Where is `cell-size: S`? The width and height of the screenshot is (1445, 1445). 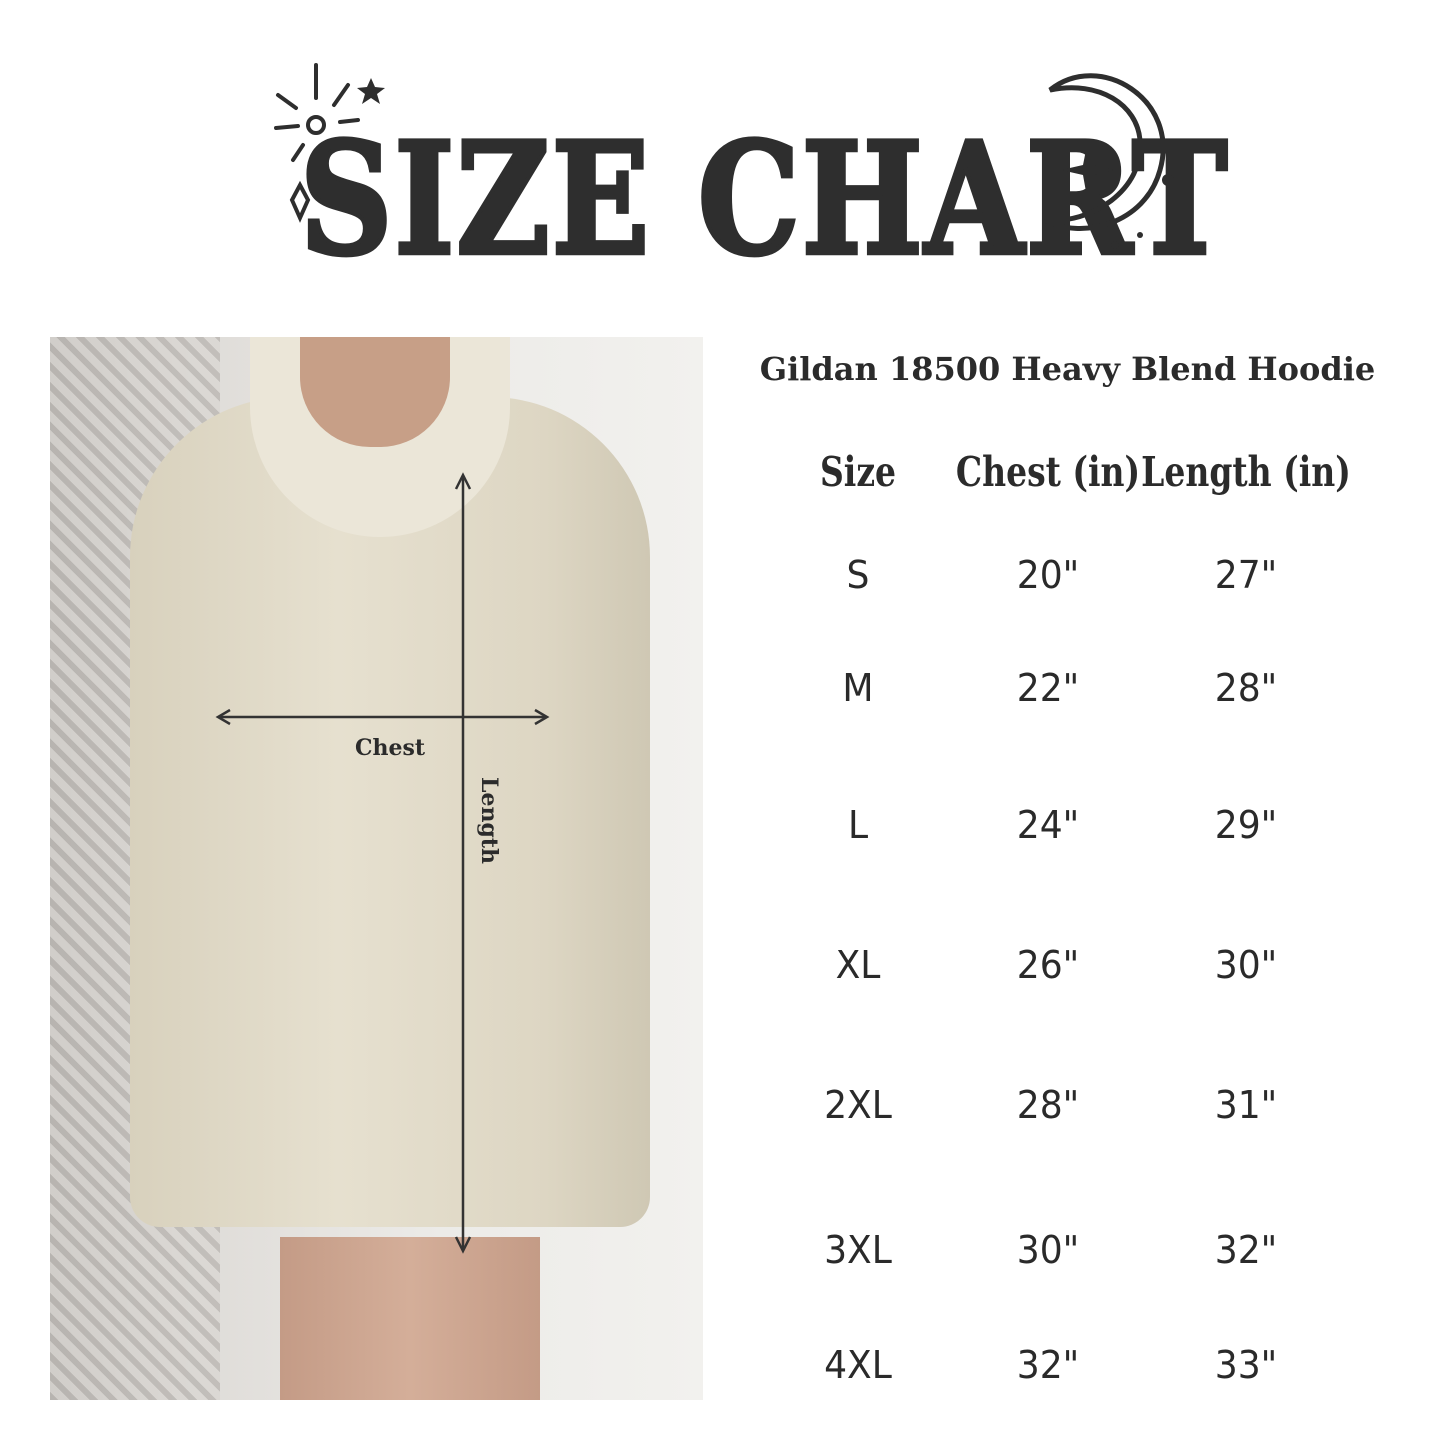
cell-size: S is located at coordinates (858, 575).